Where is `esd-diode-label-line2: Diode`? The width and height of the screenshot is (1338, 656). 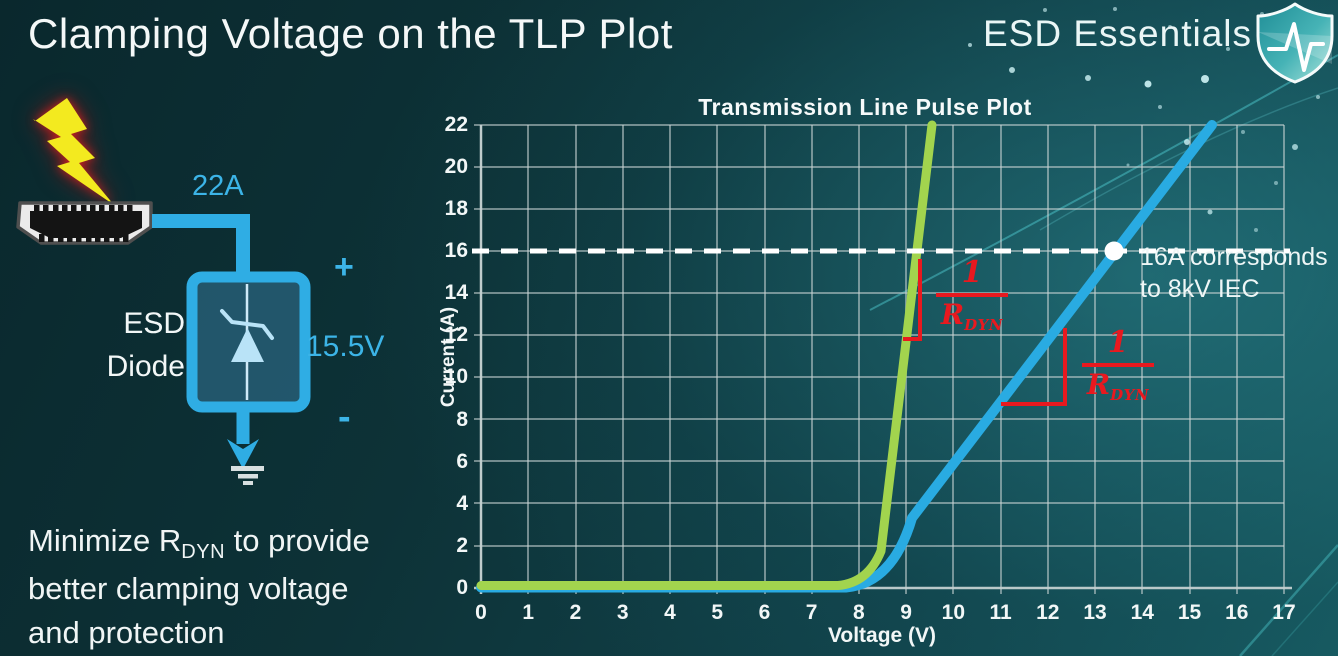 esd-diode-label-line2: Diode is located at coordinates (145, 366).